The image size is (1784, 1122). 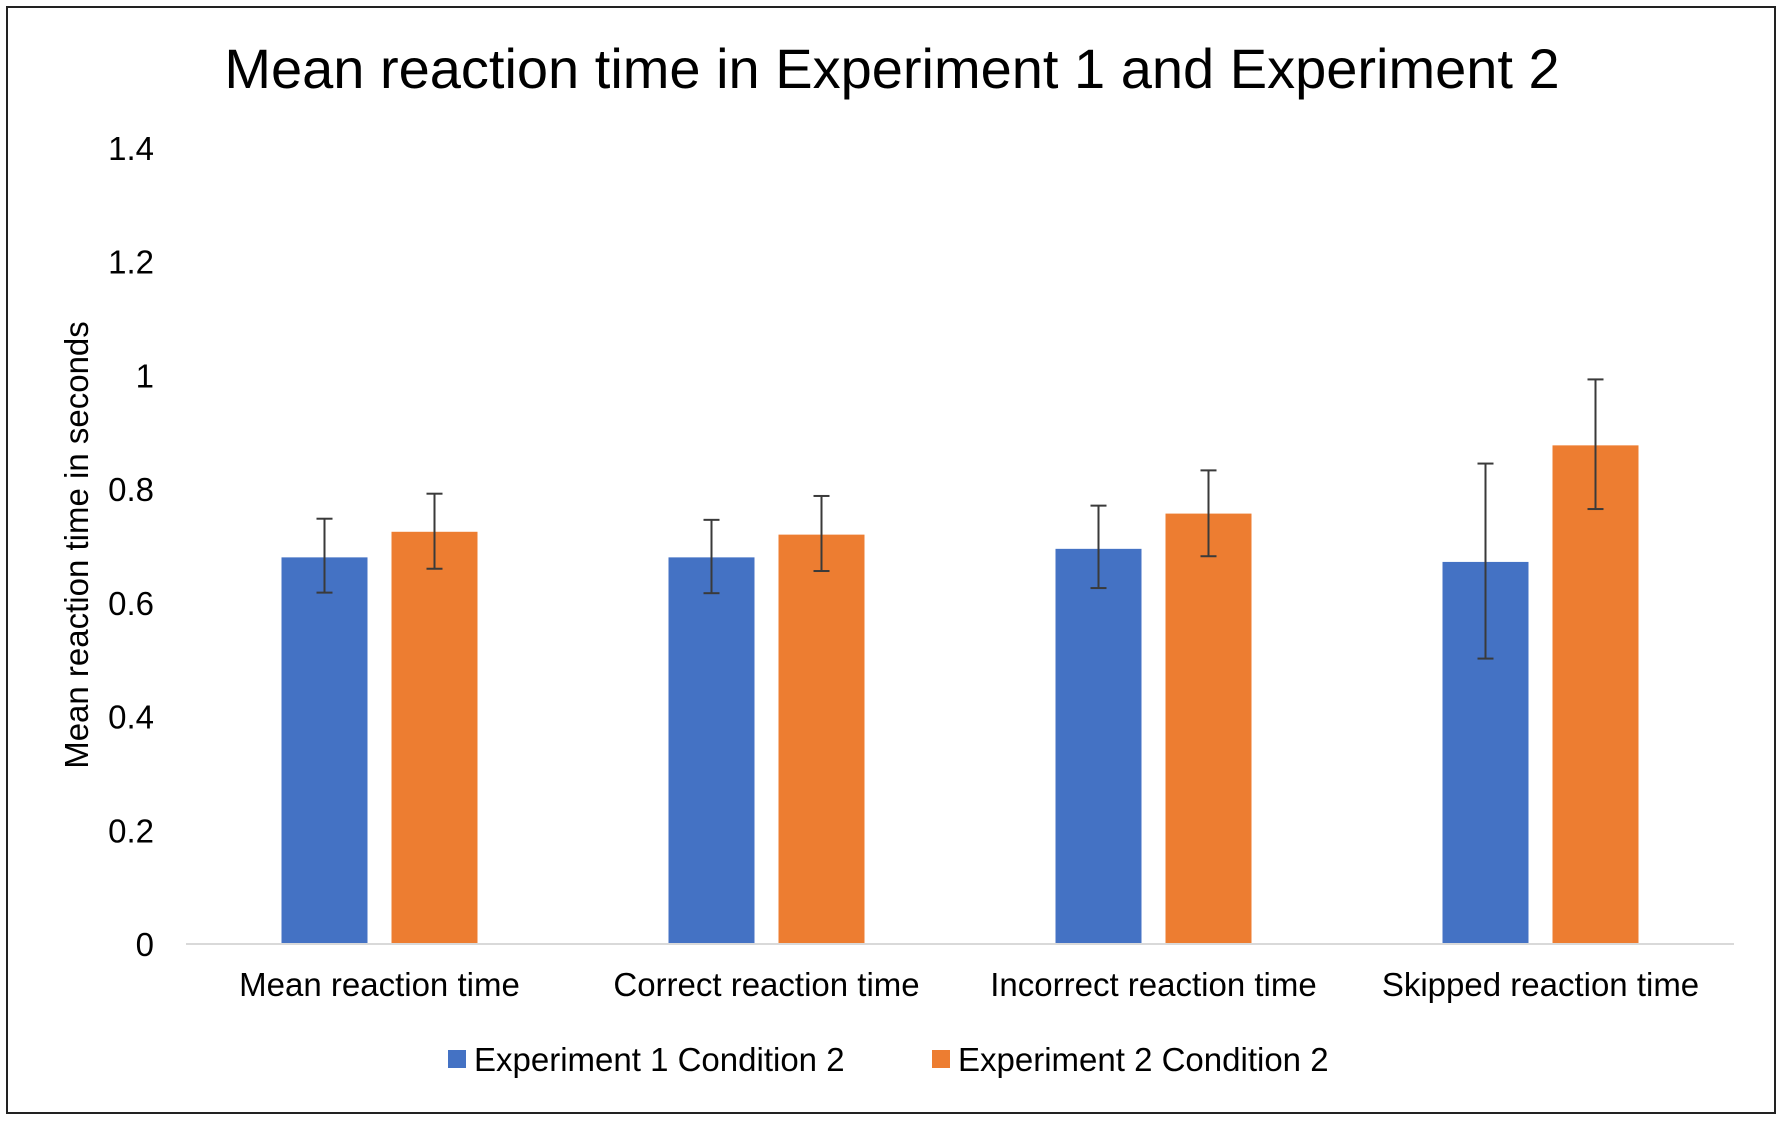 What do you see at coordinates (1143, 1059) in the screenshot?
I see `legend-label: Experiment 2 Condition 2` at bounding box center [1143, 1059].